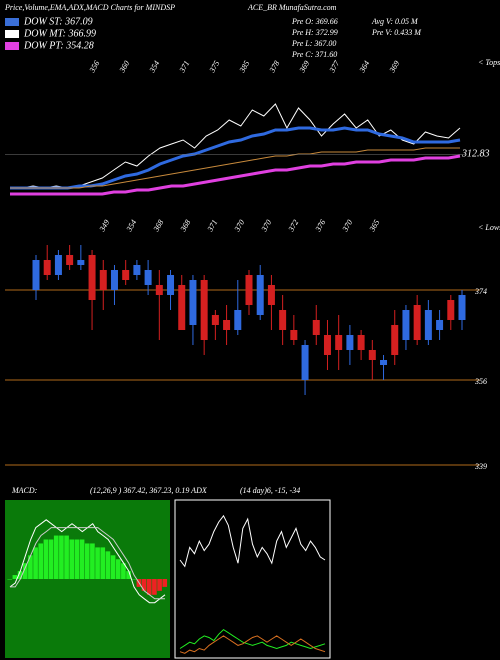  What do you see at coordinates (489, 62) in the screenshot?
I see `side-label: < Tops` at bounding box center [489, 62].